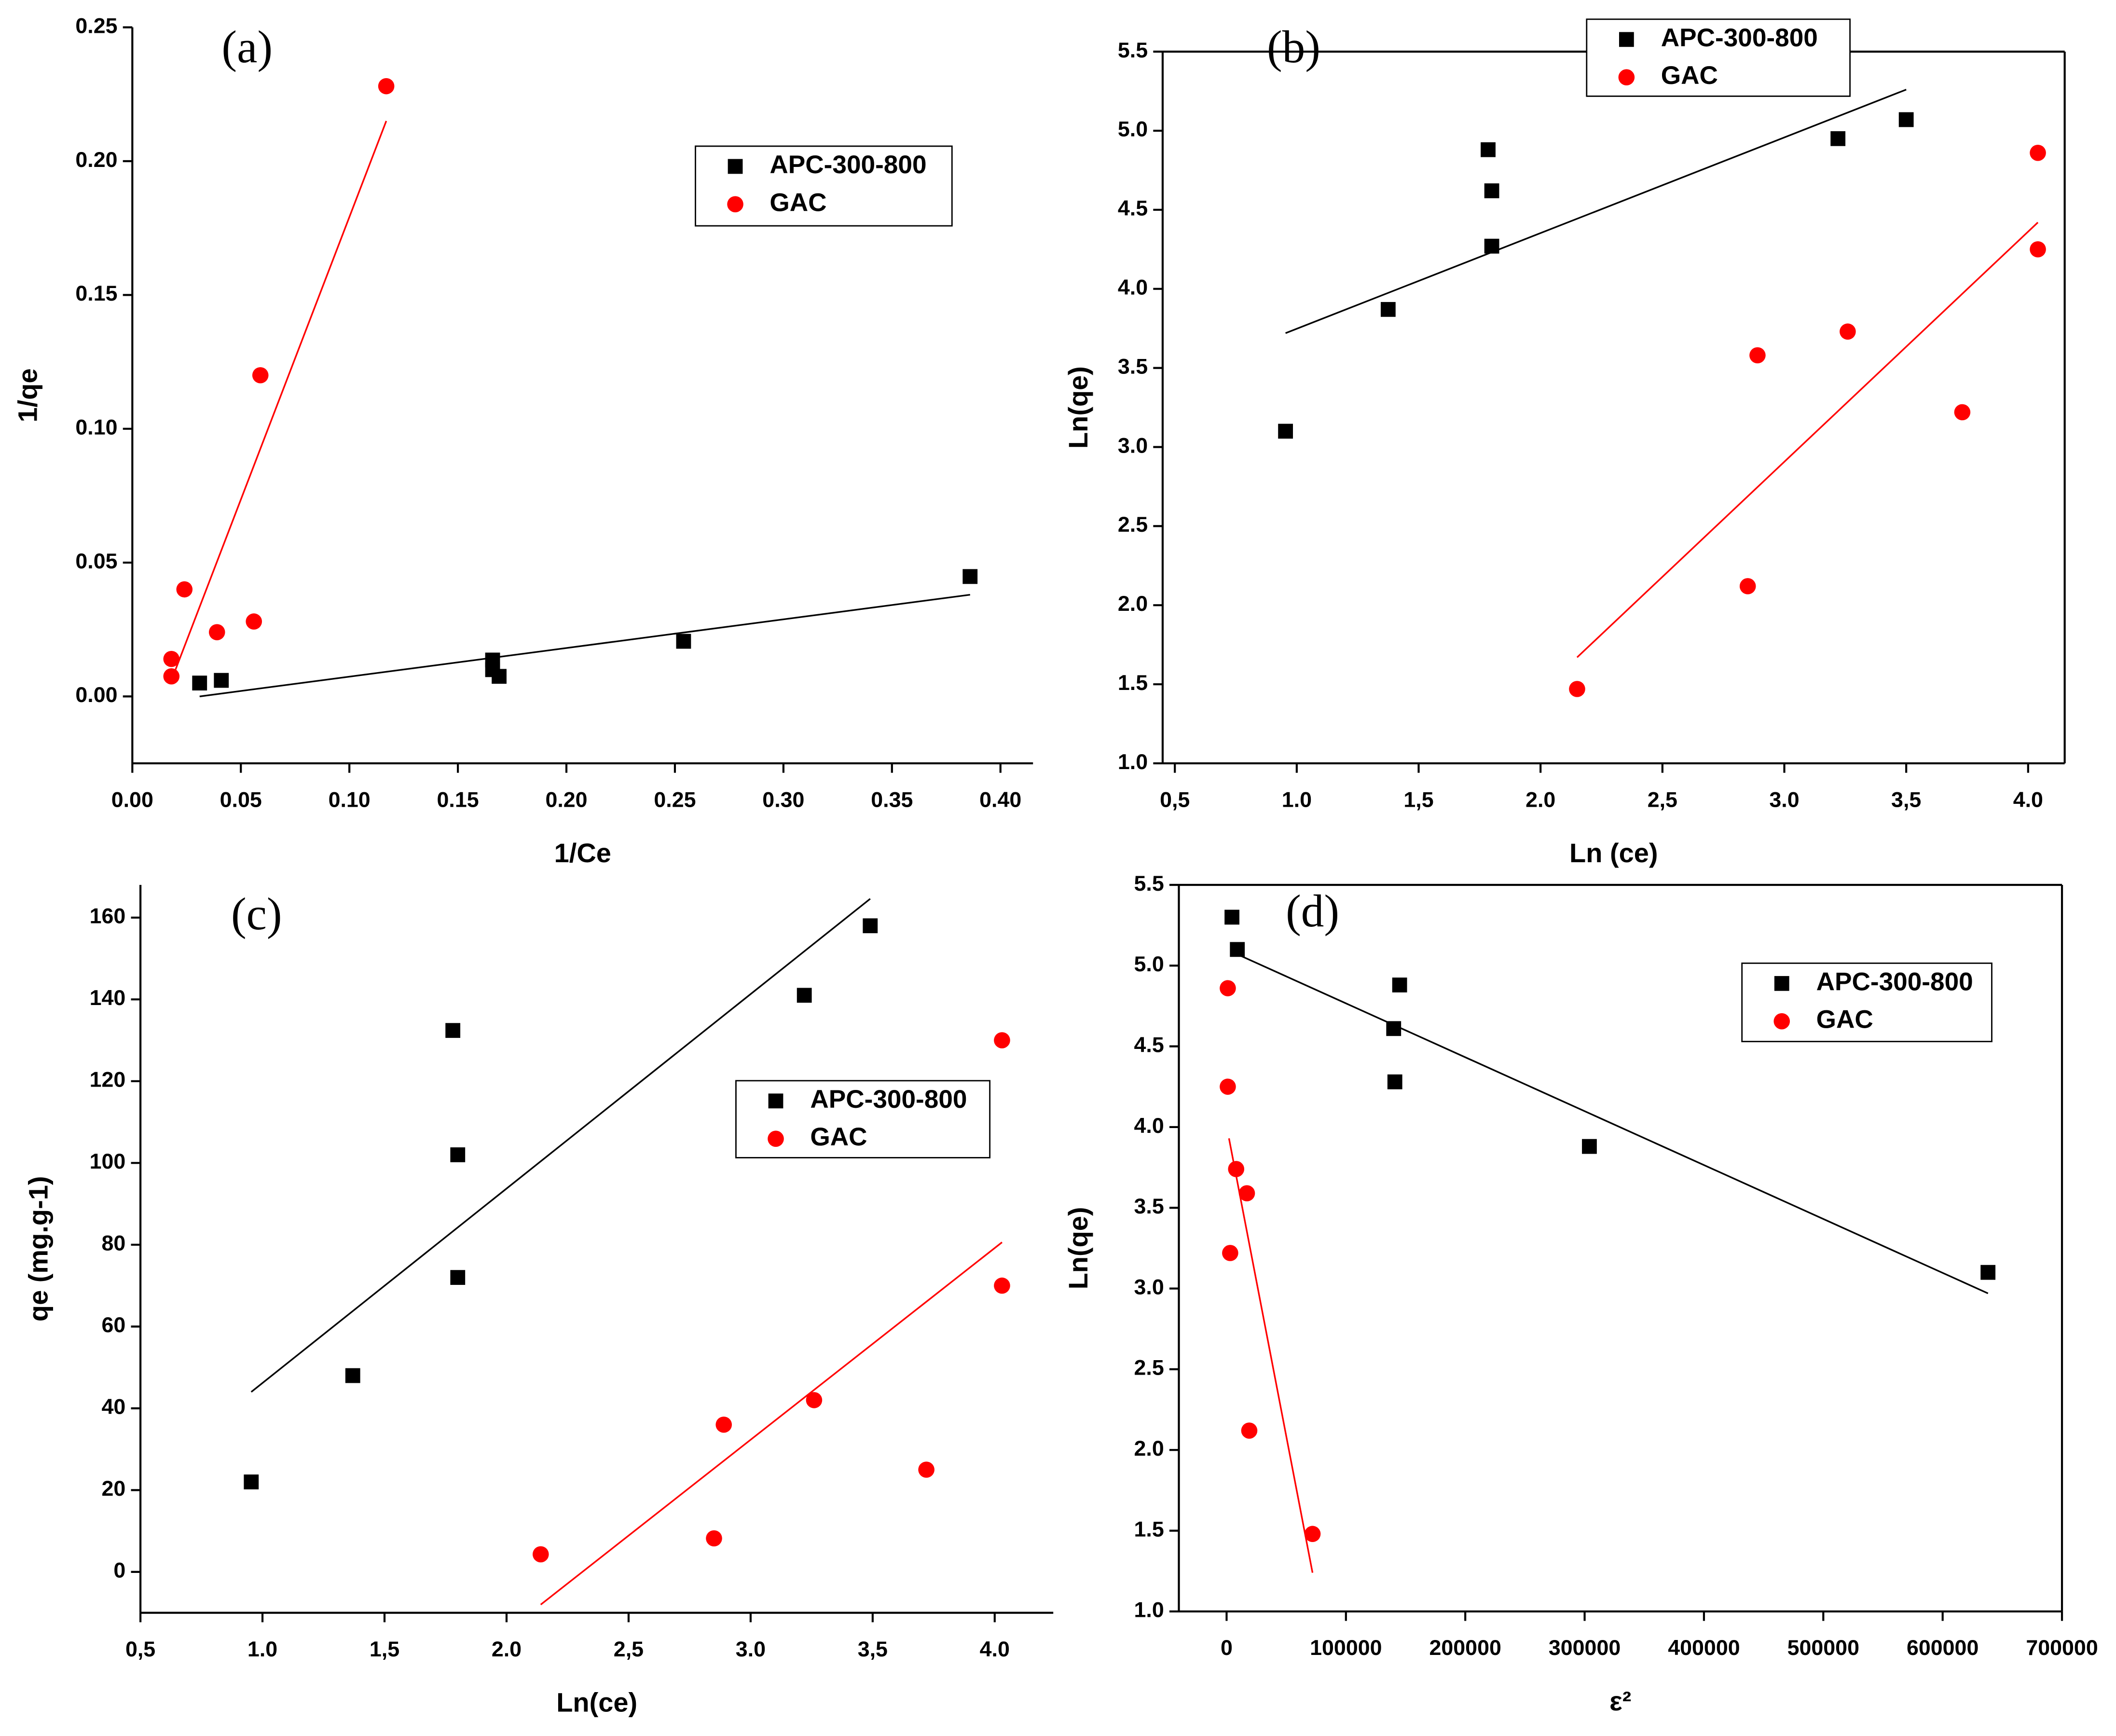 Image resolution: width=2116 pixels, height=1736 pixels. I want to click on y-tick-label: 1.5, so click(1133, 683).